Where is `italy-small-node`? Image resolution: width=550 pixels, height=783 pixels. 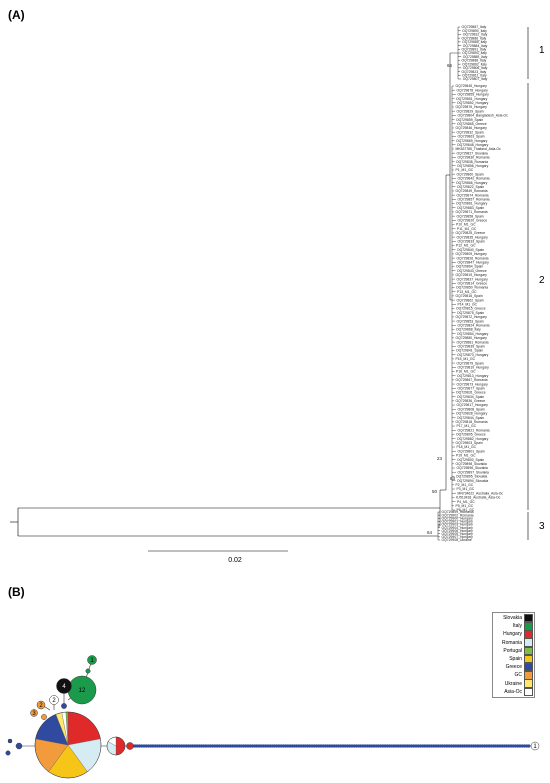
italy-small-node is located at coordinates (88, 671).